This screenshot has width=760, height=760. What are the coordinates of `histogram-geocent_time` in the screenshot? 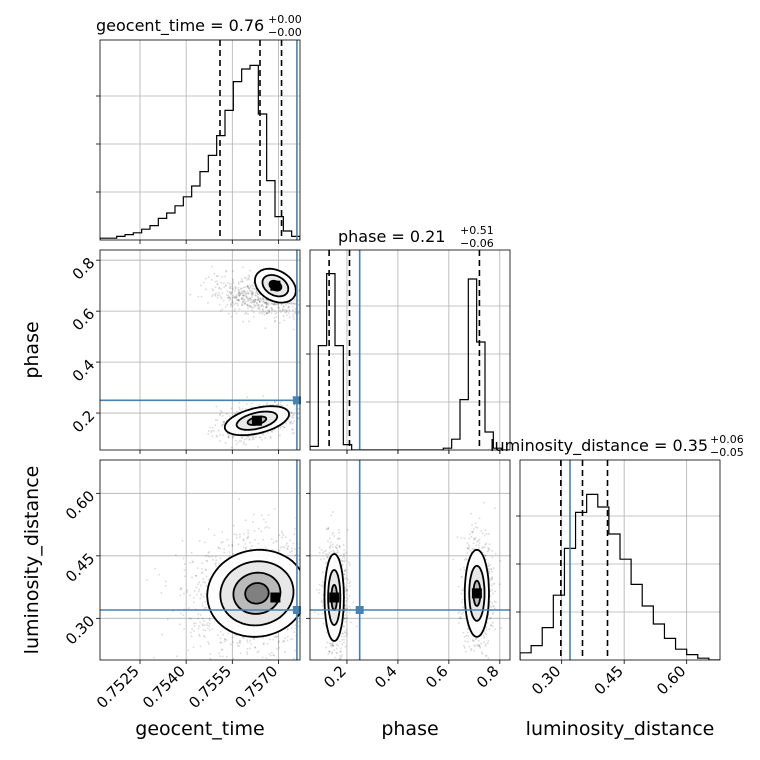 It's located at (200, 152).